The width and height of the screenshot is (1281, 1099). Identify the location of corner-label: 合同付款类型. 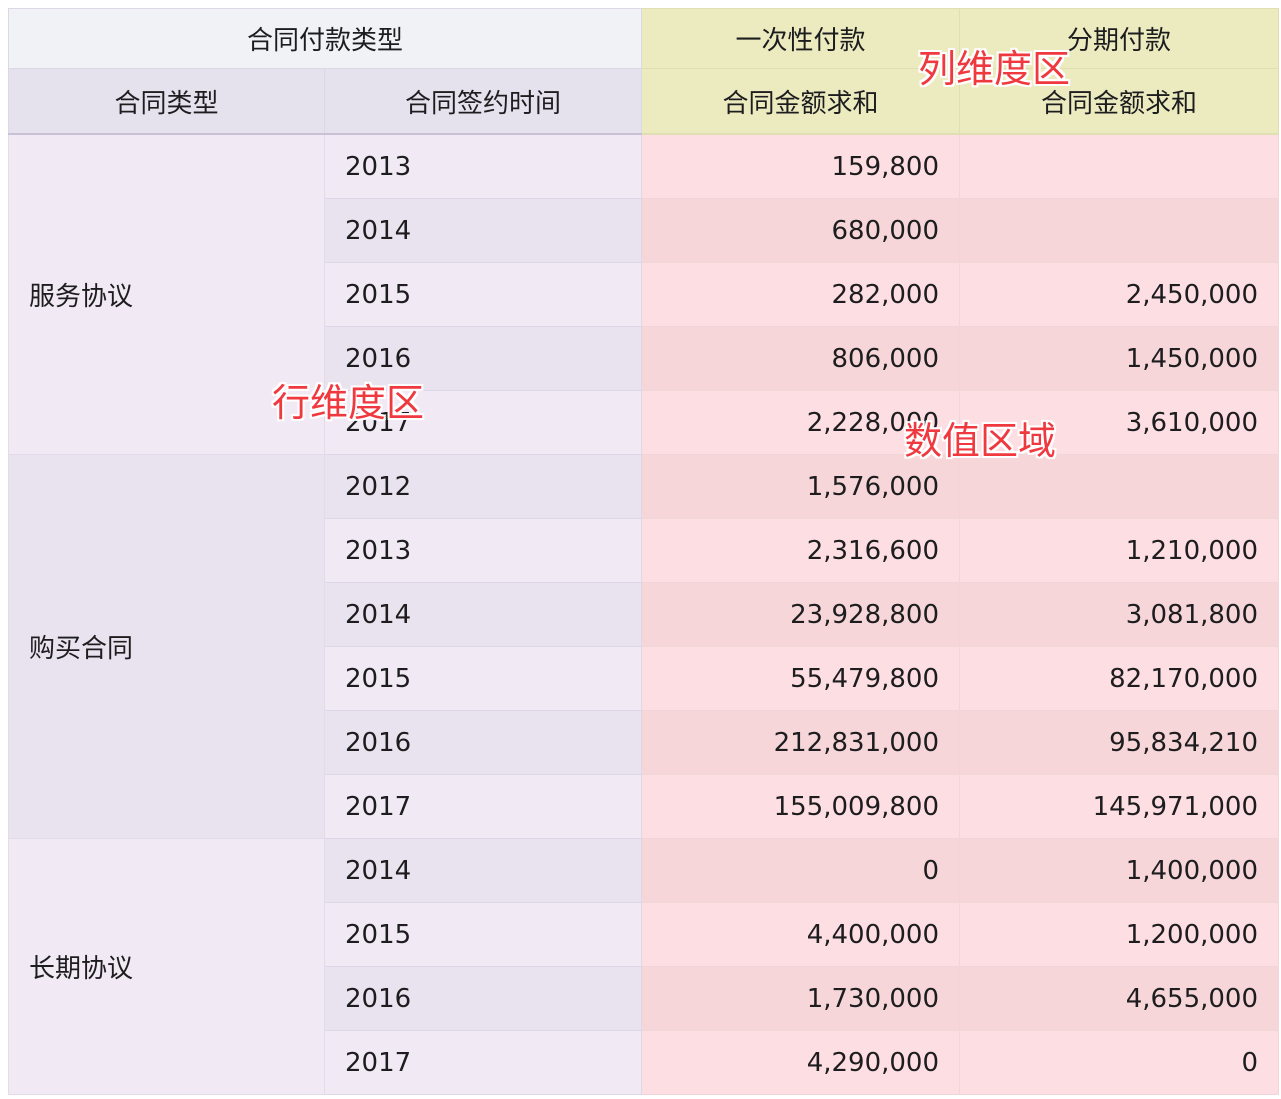
(325, 38).